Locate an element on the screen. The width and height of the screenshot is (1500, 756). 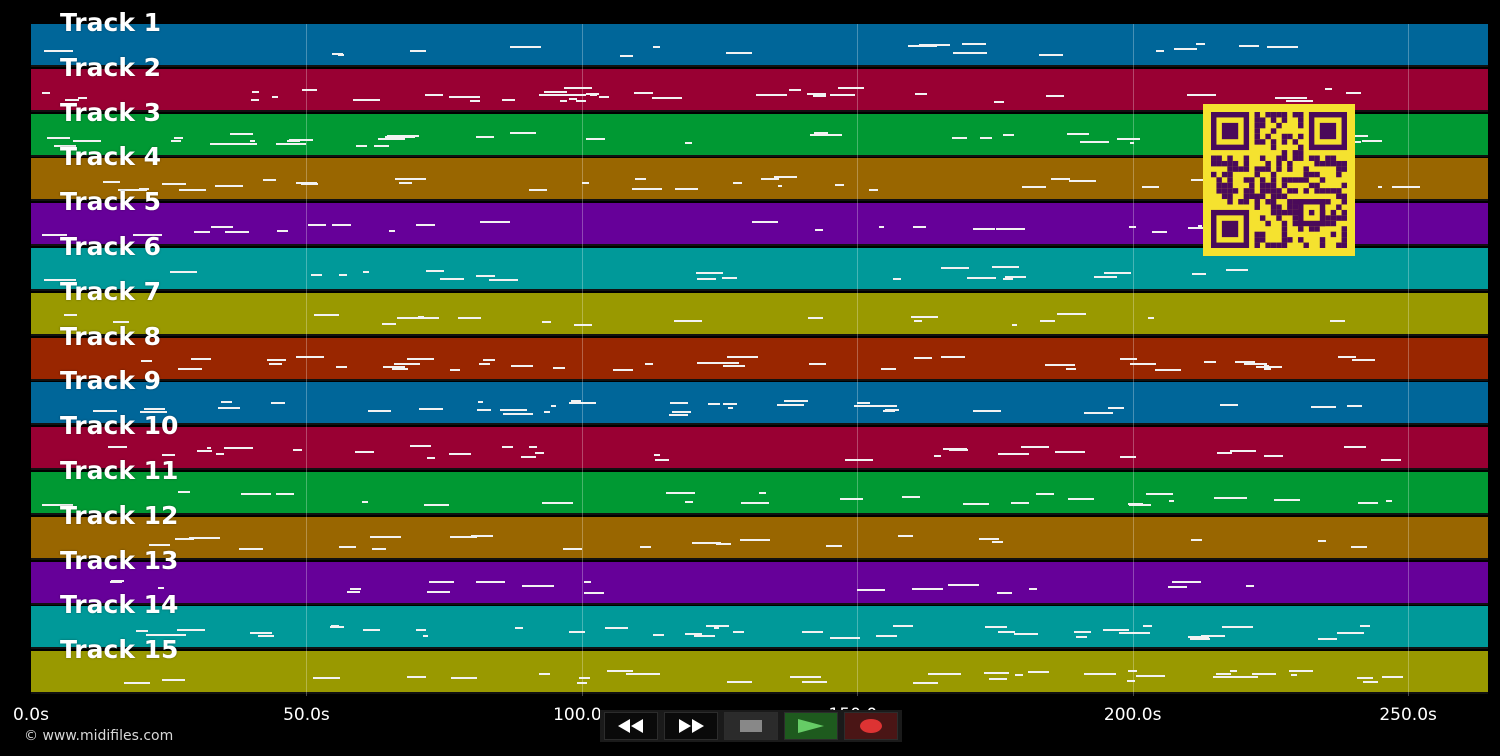
track-label: Track 8 is located at coordinates (111, 336).